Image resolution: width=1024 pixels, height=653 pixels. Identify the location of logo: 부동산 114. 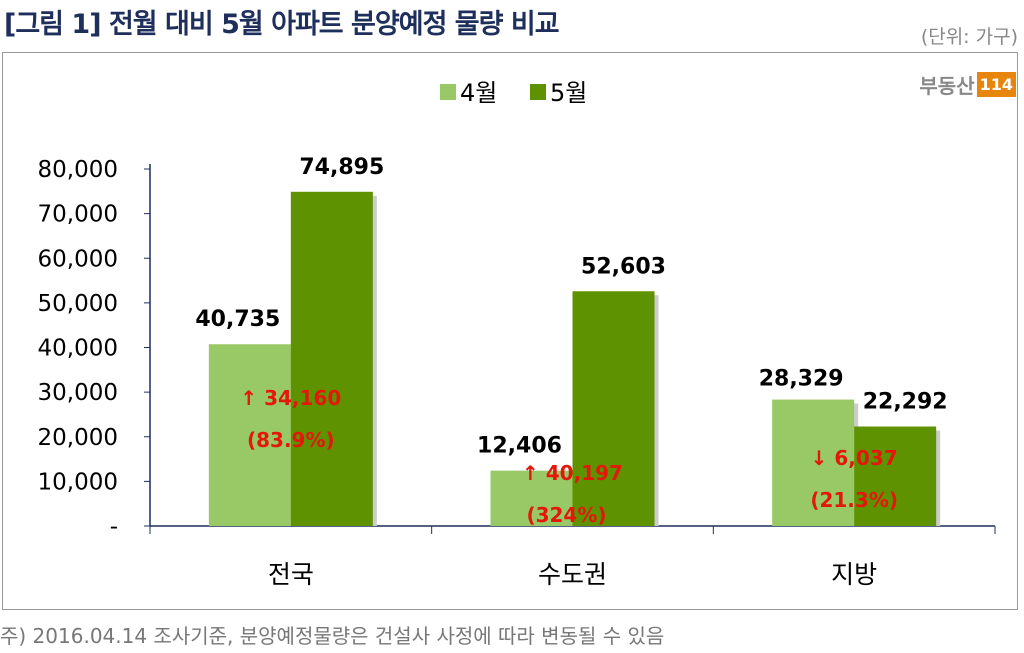
(967, 84).